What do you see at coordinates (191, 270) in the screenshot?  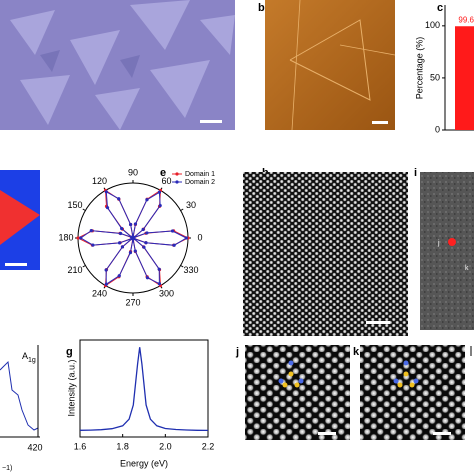 I see `angle-tick-label: 330` at bounding box center [191, 270].